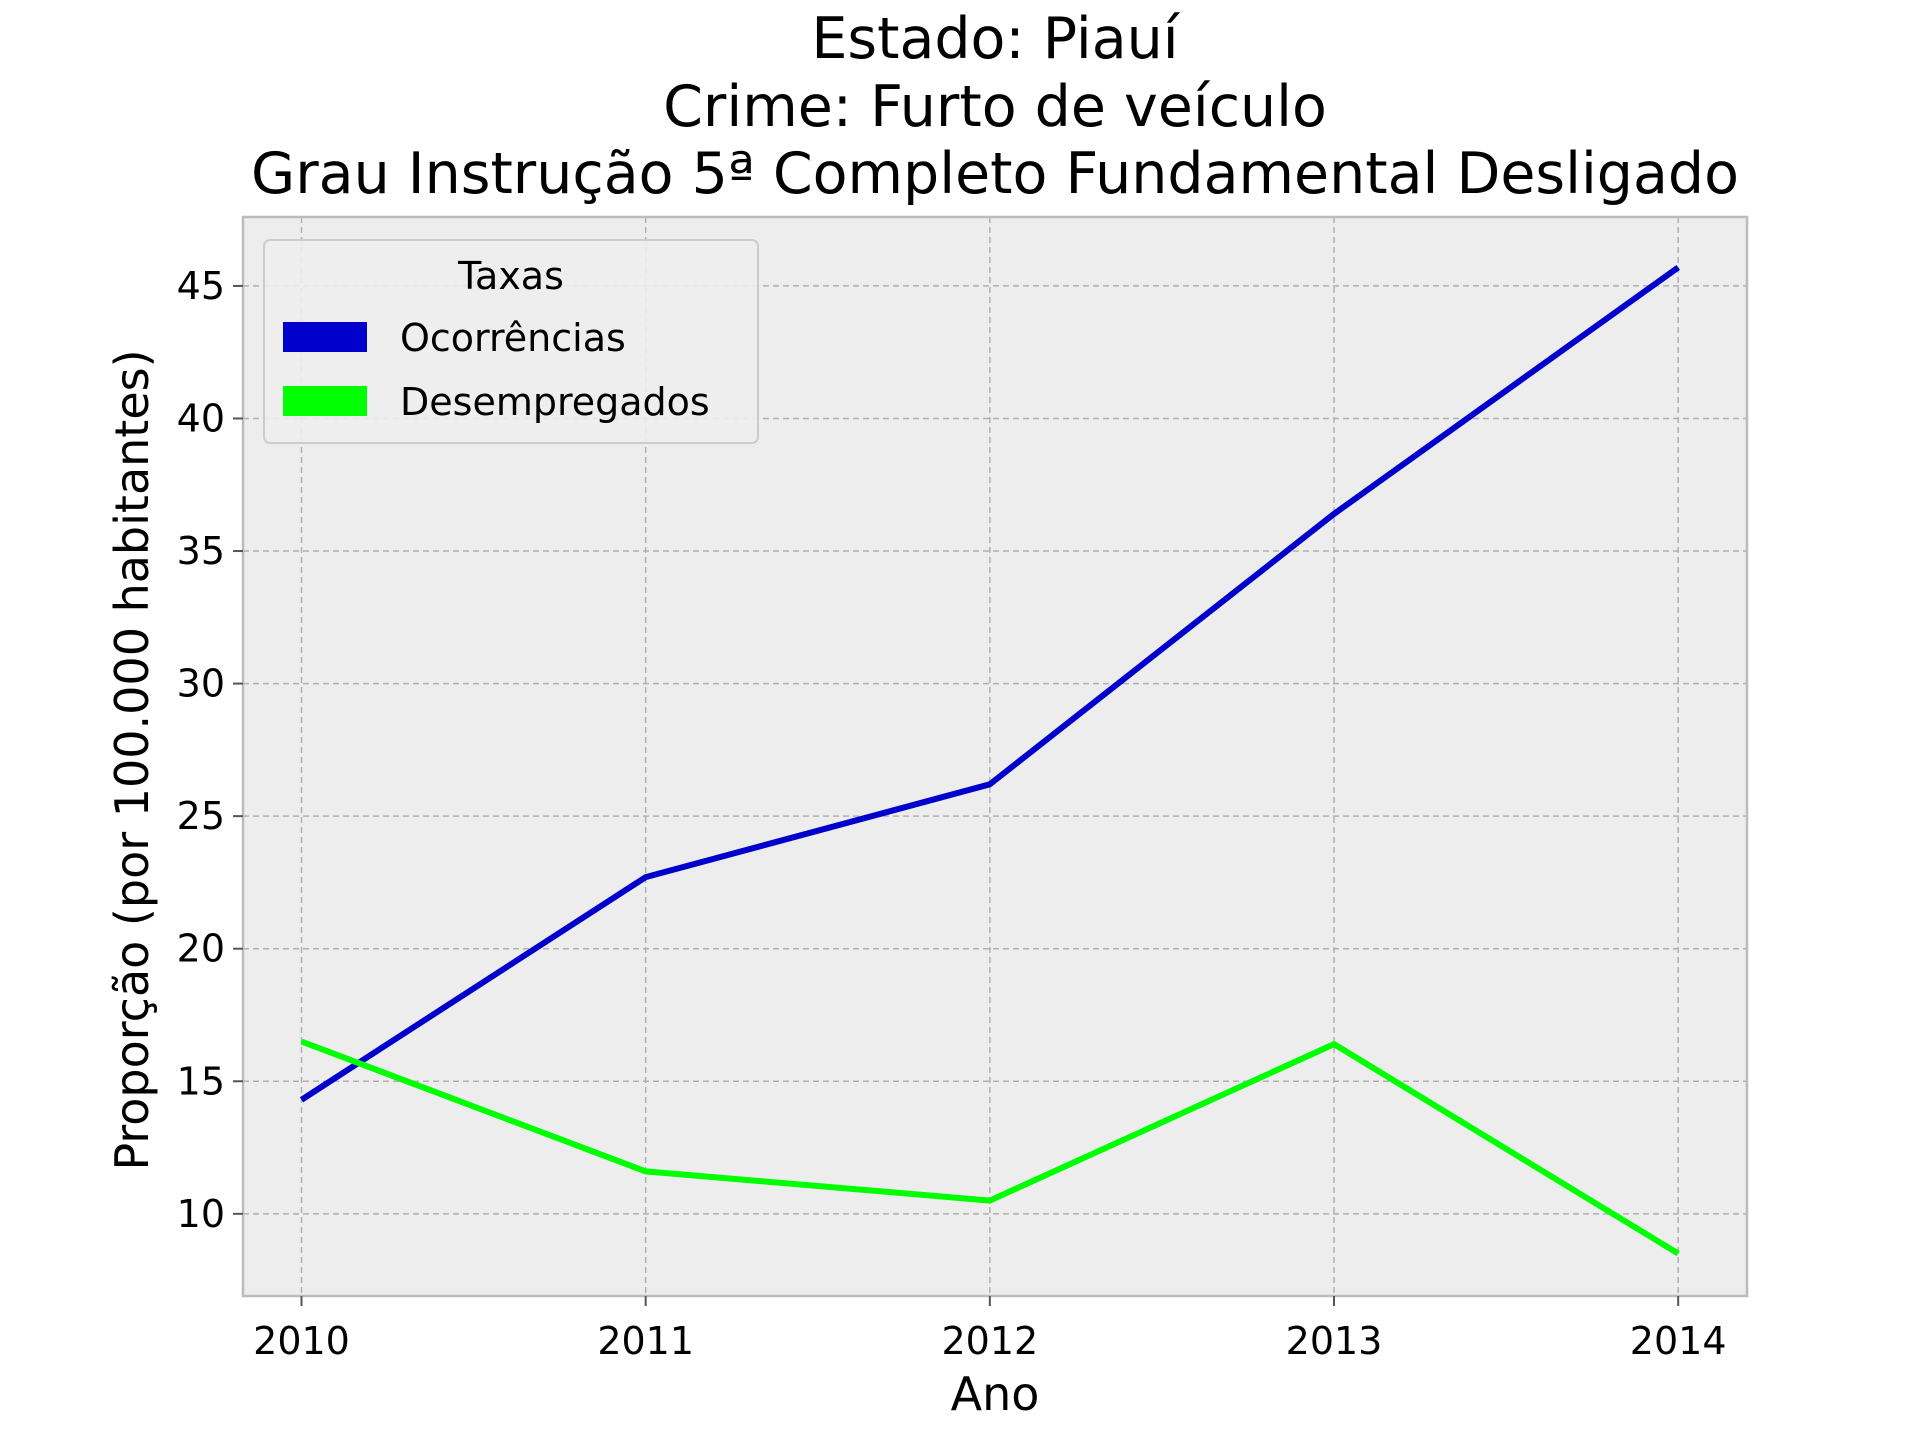  I want to click on x-axis-label: Ano, so click(995, 1394).